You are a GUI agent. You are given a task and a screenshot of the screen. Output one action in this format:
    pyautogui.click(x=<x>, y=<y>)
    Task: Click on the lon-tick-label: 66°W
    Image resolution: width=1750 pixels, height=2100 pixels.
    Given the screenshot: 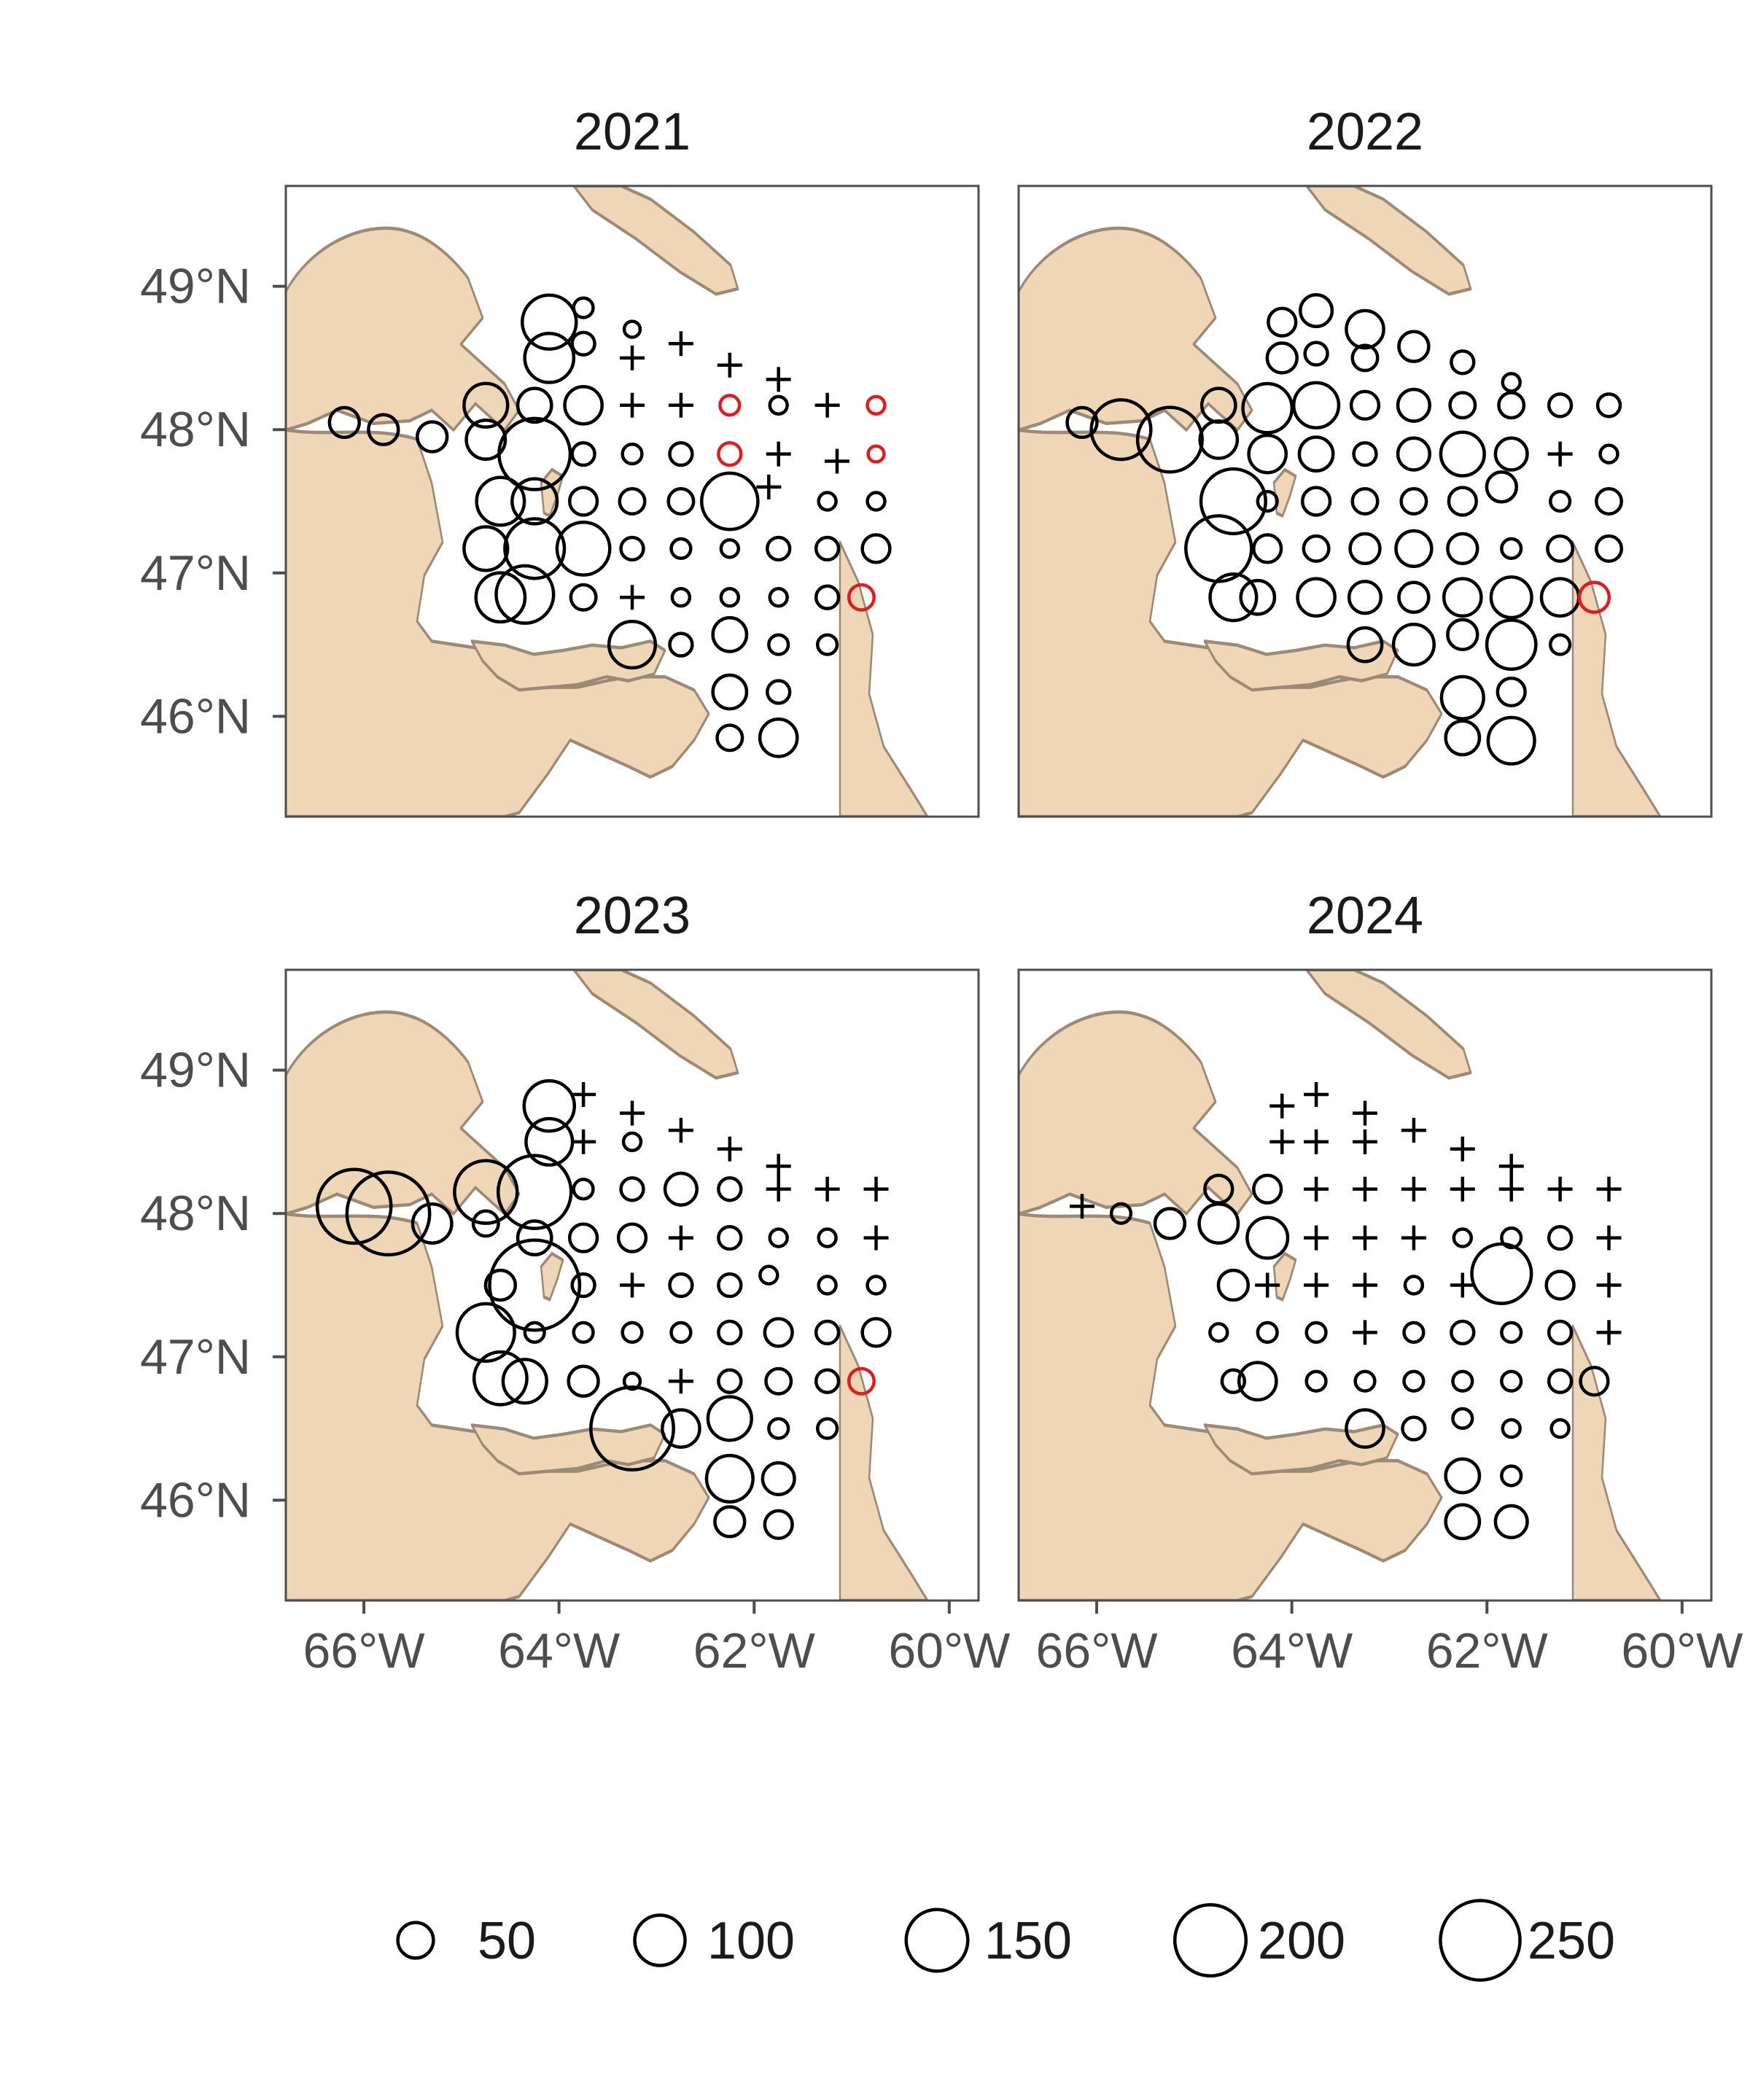 What is the action you would take?
    pyautogui.click(x=1097, y=1651)
    